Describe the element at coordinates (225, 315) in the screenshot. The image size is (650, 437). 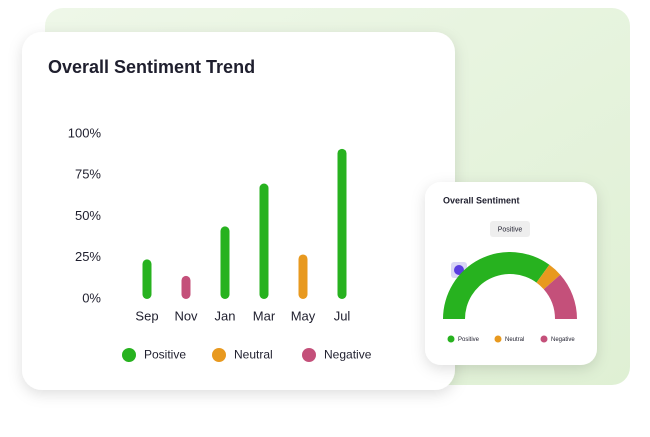
I see `x-tick-label: Jan` at that location.